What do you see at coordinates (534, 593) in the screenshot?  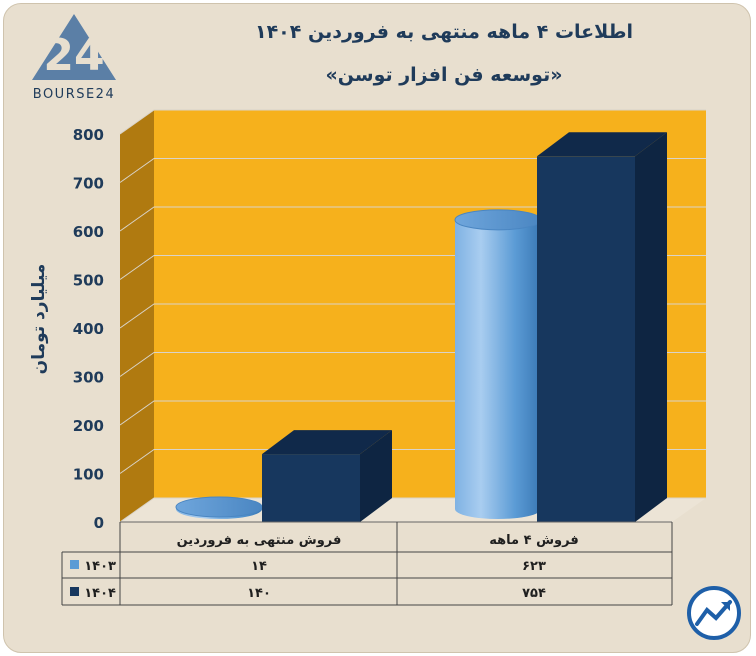 I see `data-label: ۷۵۴` at bounding box center [534, 593].